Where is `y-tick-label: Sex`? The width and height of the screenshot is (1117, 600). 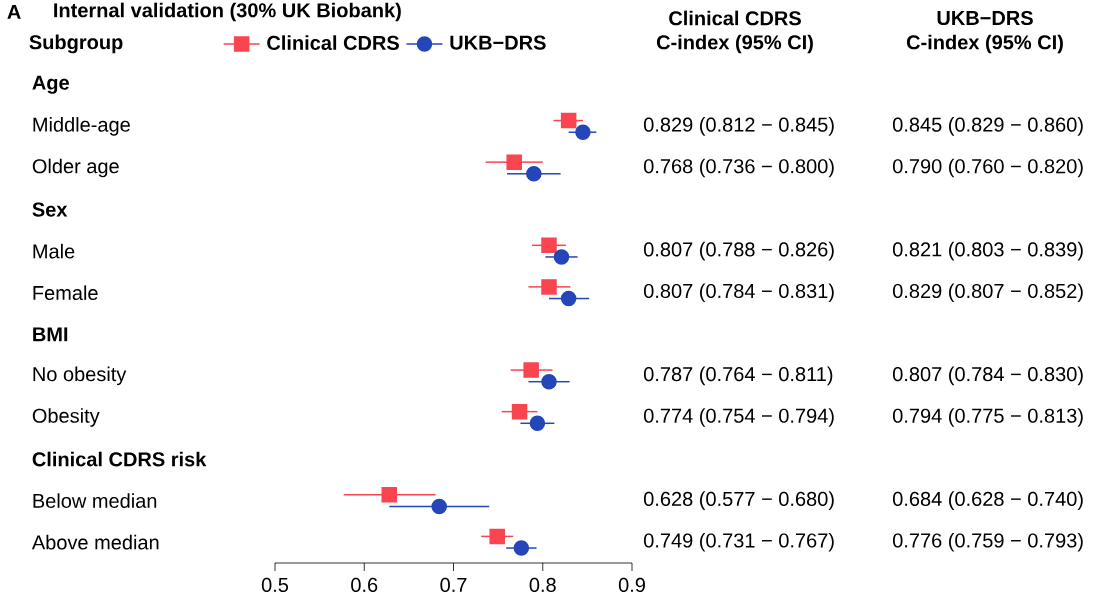
y-tick-label: Sex is located at coordinates (50, 209).